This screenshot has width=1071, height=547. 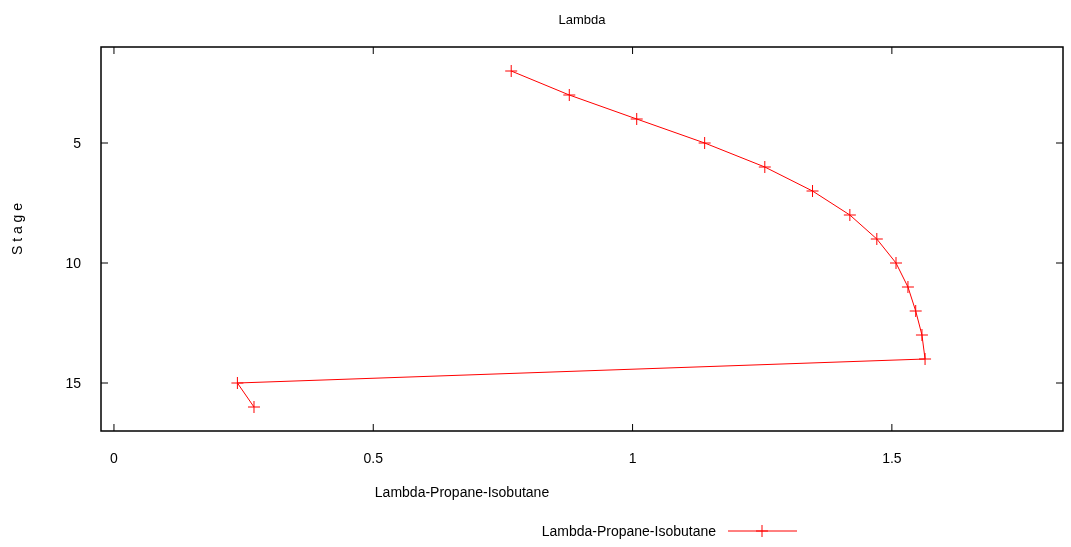 I want to click on chart-title: Lambda, so click(x=582, y=19).